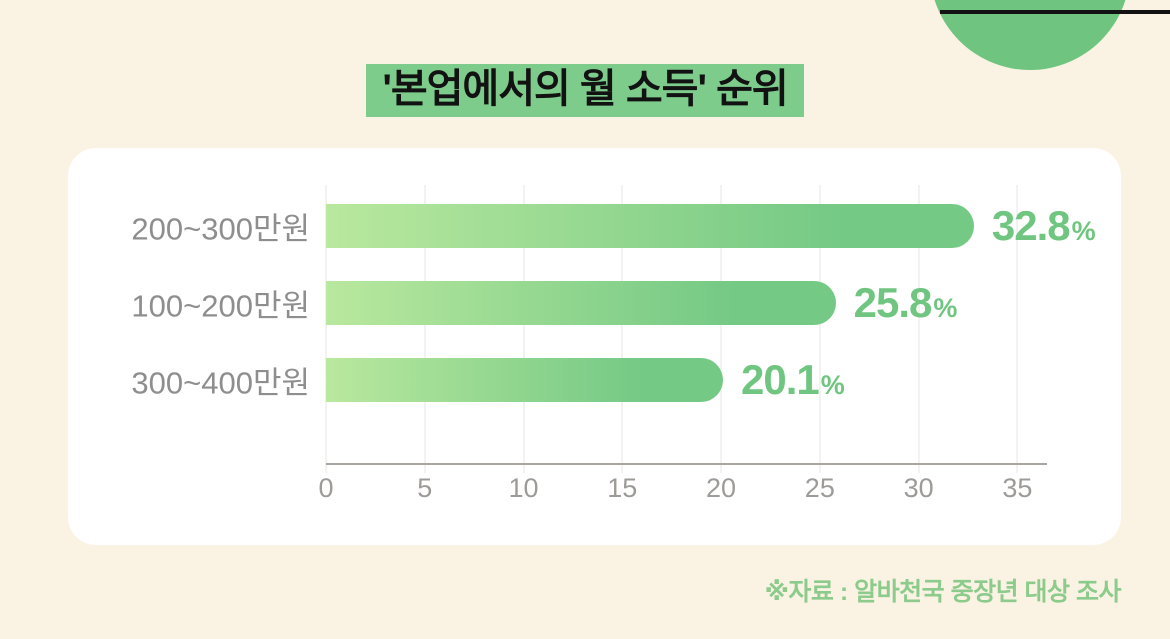 The image size is (1170, 639). What do you see at coordinates (686, 464) in the screenshot?
I see `x-axis-line` at bounding box center [686, 464].